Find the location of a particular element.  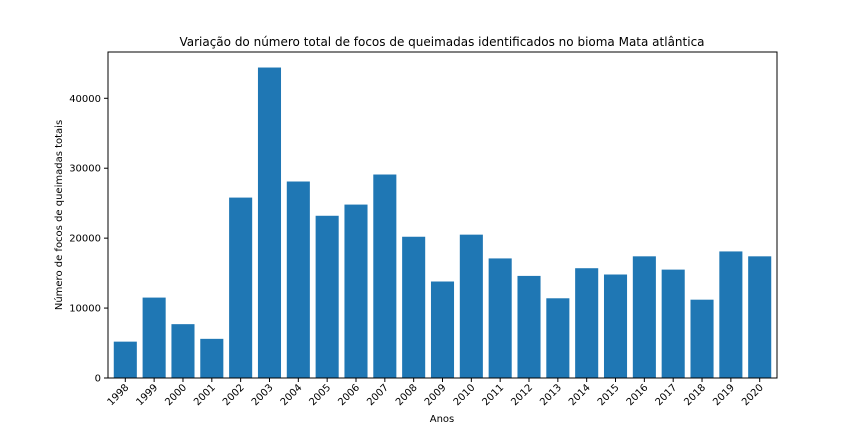

x-tick-label-2002: 2002 is located at coordinates (234, 395).